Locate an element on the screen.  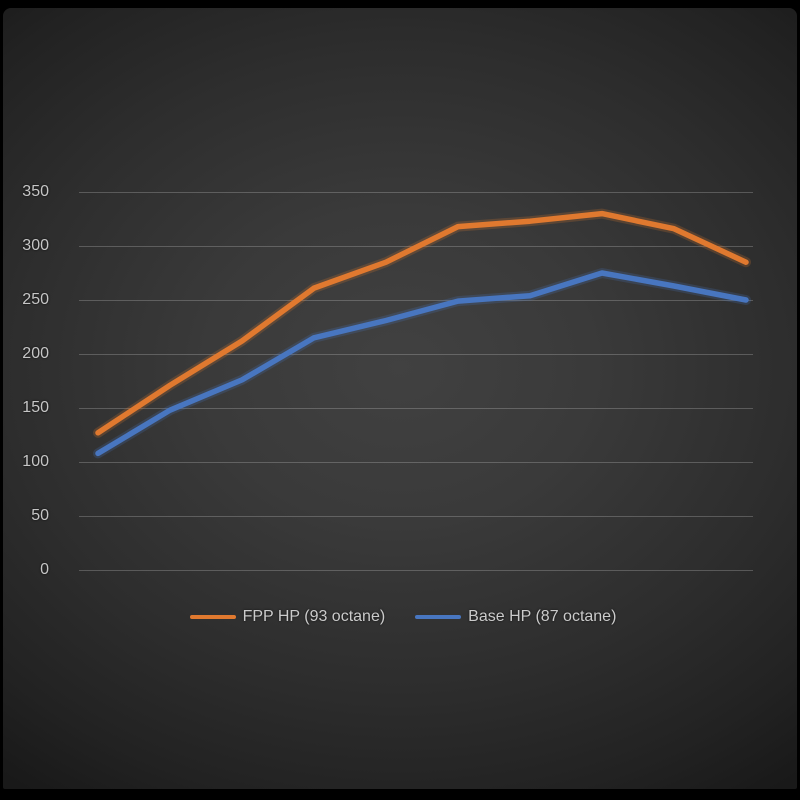
legend-item-fpp-hp: FPP HP (93 octane) is located at coordinates (287, 617).